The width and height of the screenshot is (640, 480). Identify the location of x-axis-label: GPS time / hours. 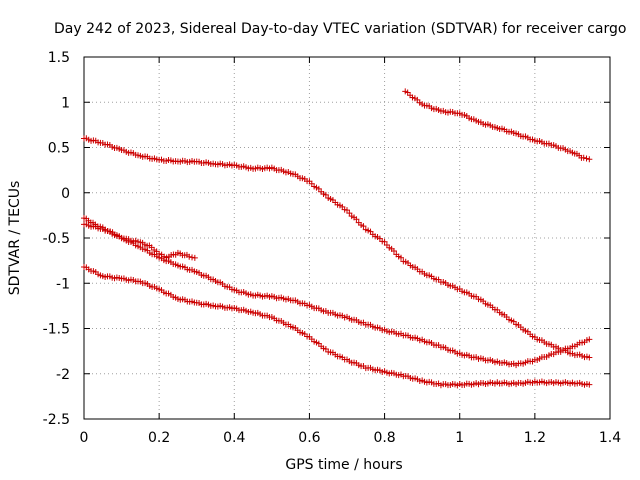
(343, 465).